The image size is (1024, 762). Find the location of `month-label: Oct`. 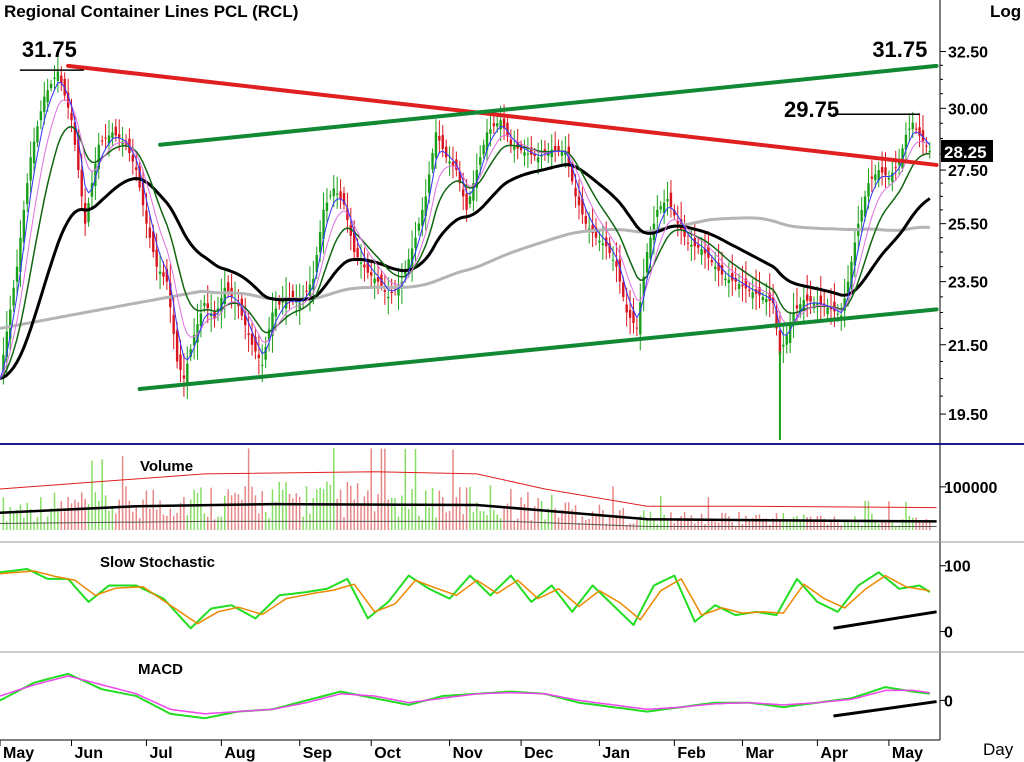

month-label: Oct is located at coordinates (387, 753).